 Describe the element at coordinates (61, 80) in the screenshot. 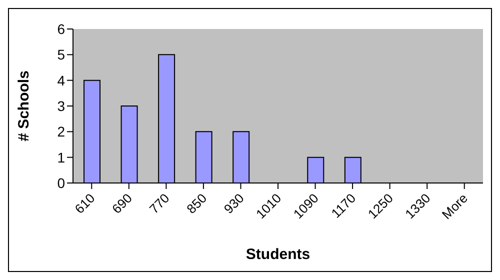

I see `y-tick-label: 4` at that location.